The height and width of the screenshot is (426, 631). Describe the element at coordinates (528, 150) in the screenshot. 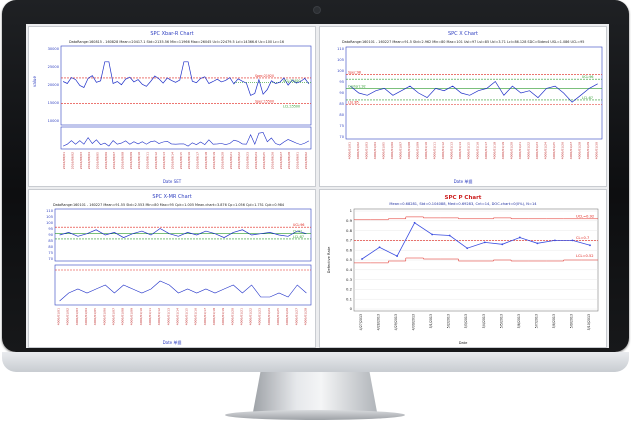

I see `x-tick-label: 4000/01/22` at that location.